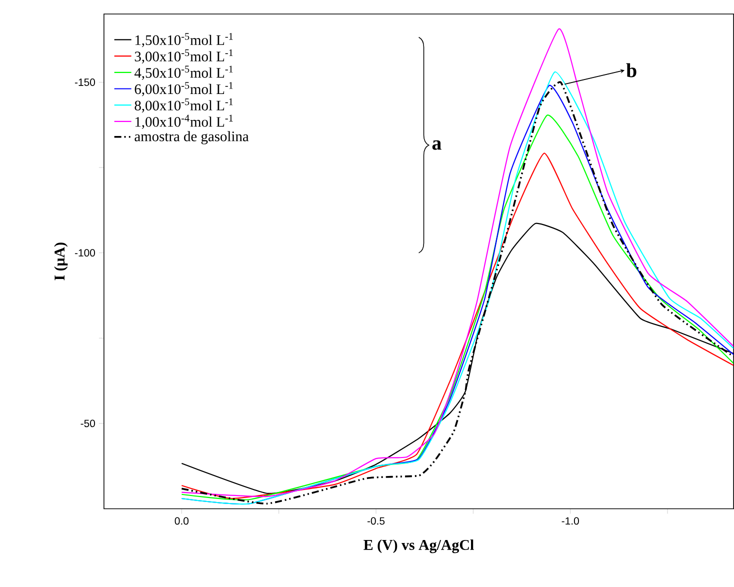 The width and height of the screenshot is (734, 587). What do you see at coordinates (183, 105) in the screenshot?
I see `legend-label: 8,00x10$^{-5}$mol L$^{-1}$` at bounding box center [183, 105].